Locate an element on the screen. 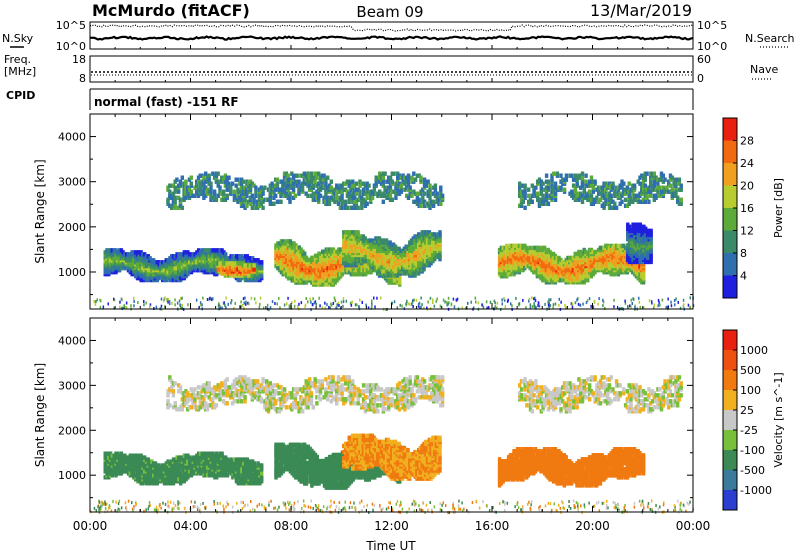  nsearch-label: N.Search is located at coordinates (770, 38).